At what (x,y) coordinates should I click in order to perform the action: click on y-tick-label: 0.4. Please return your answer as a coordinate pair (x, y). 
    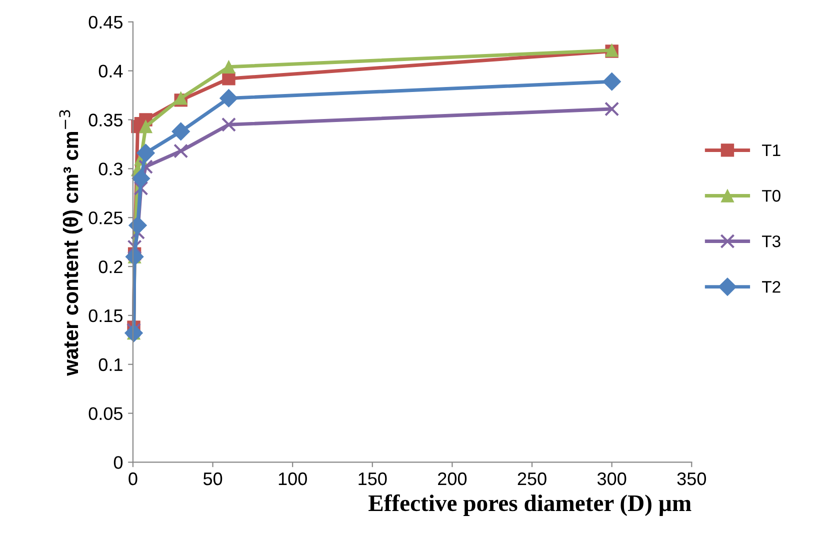
    Looking at the image, I should click on (110, 71).